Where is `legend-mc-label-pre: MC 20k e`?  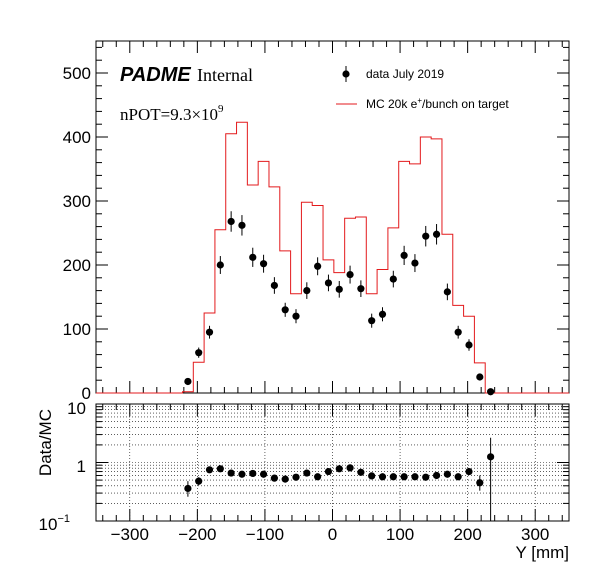
legend-mc-label-pre: MC 20k e is located at coordinates (392, 104).